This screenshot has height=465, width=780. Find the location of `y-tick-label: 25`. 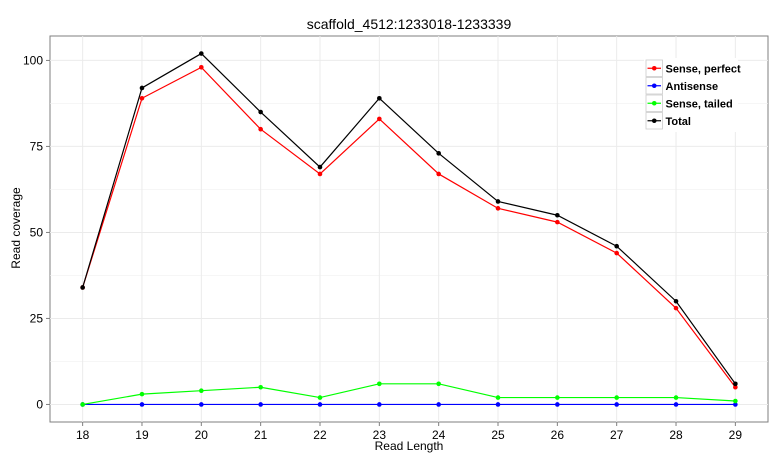

y-tick-label: 25 is located at coordinates (37, 318).